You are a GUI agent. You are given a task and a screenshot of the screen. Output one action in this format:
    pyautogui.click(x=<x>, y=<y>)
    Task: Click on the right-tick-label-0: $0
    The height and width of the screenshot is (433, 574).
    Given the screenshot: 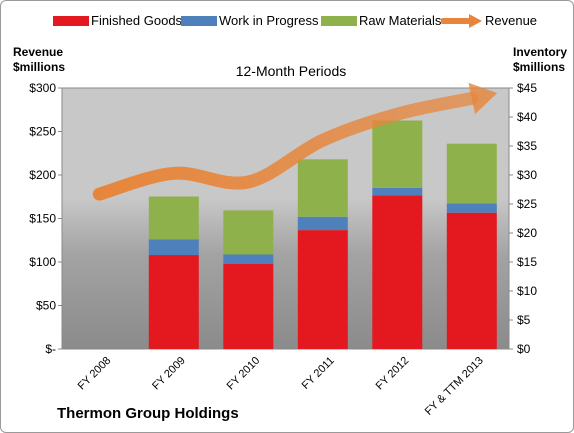 What is the action you would take?
    pyautogui.click(x=524, y=349)
    